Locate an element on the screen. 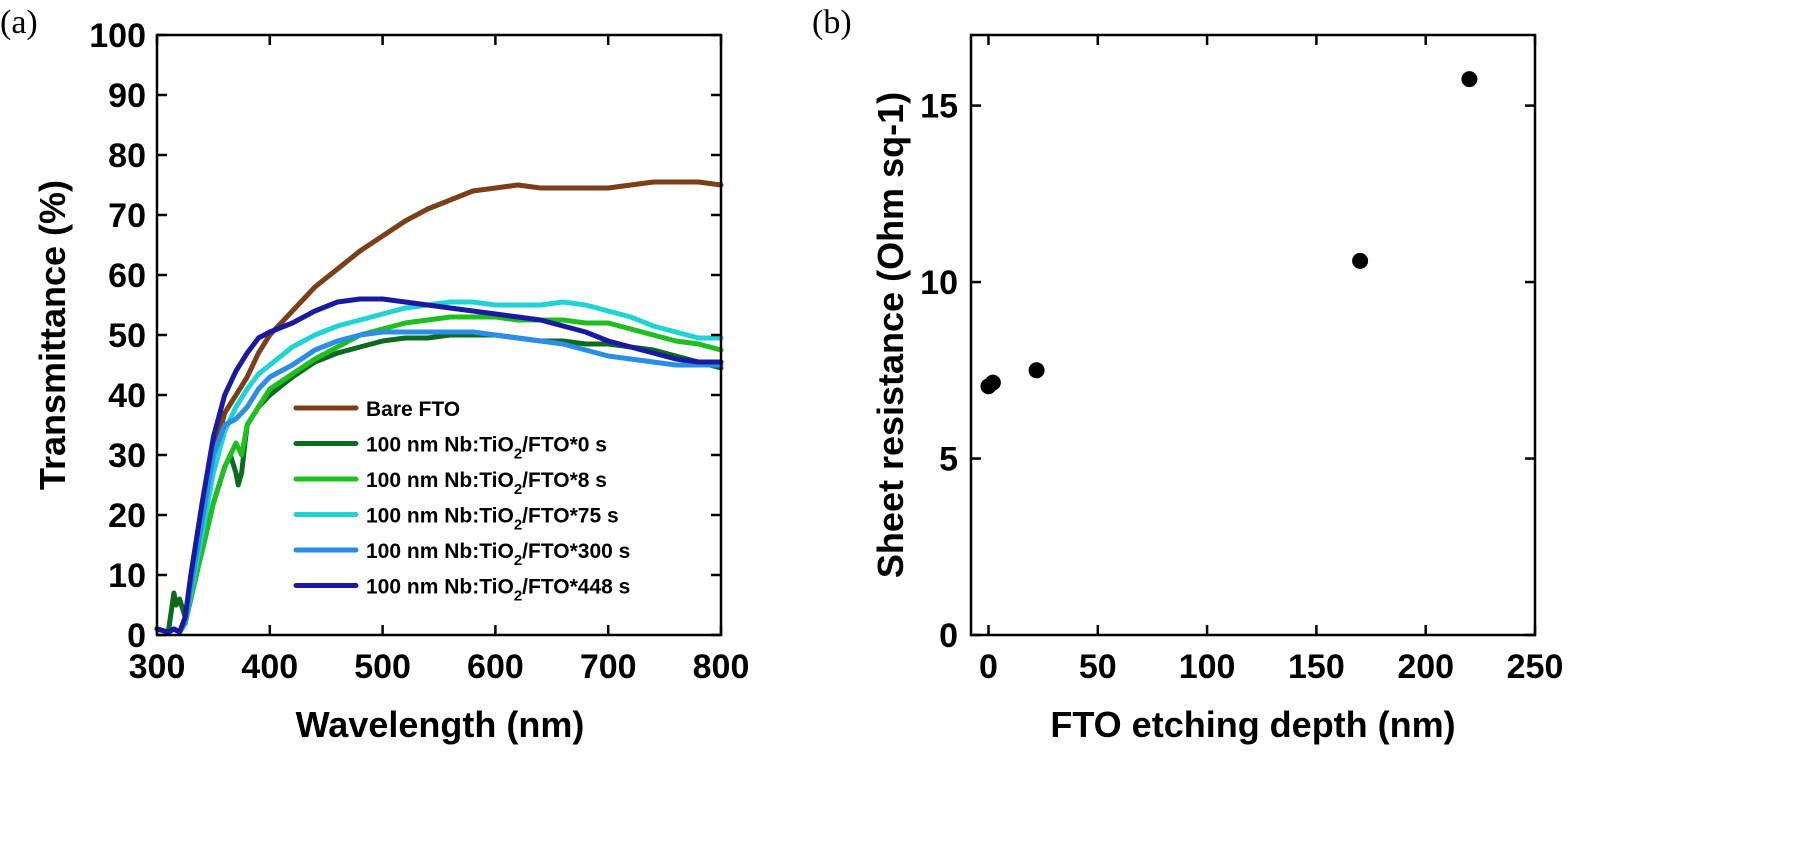 This screenshot has height=868, width=1810. panel-a-y-tick-label-2: 20 is located at coordinates (127, 516).